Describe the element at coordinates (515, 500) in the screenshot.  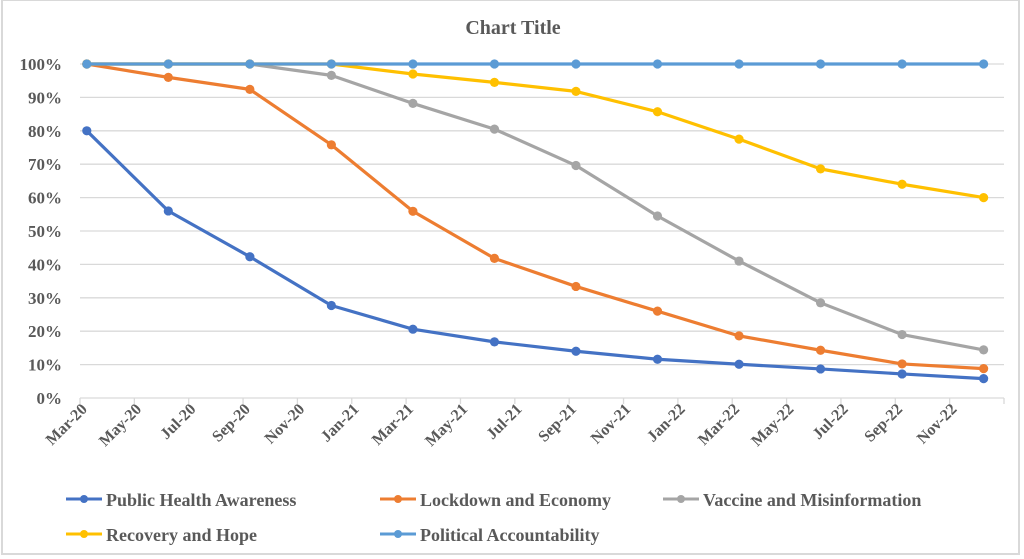
I see `legend-label: Lockdown and Economy` at that location.